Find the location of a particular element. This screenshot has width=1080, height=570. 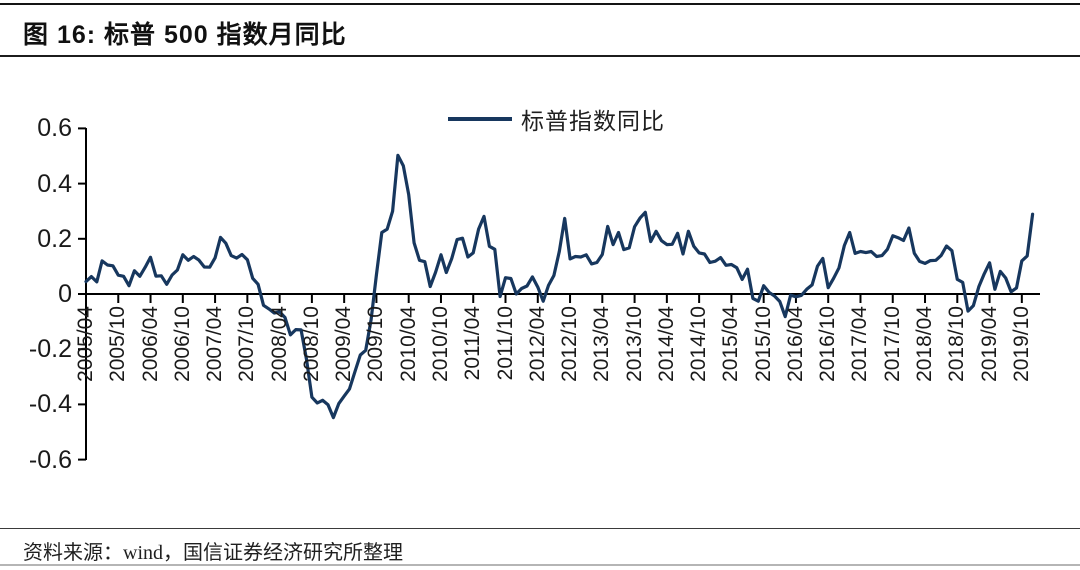

x-axis-tick-label: 2014/10 is located at coordinates (699, 344).